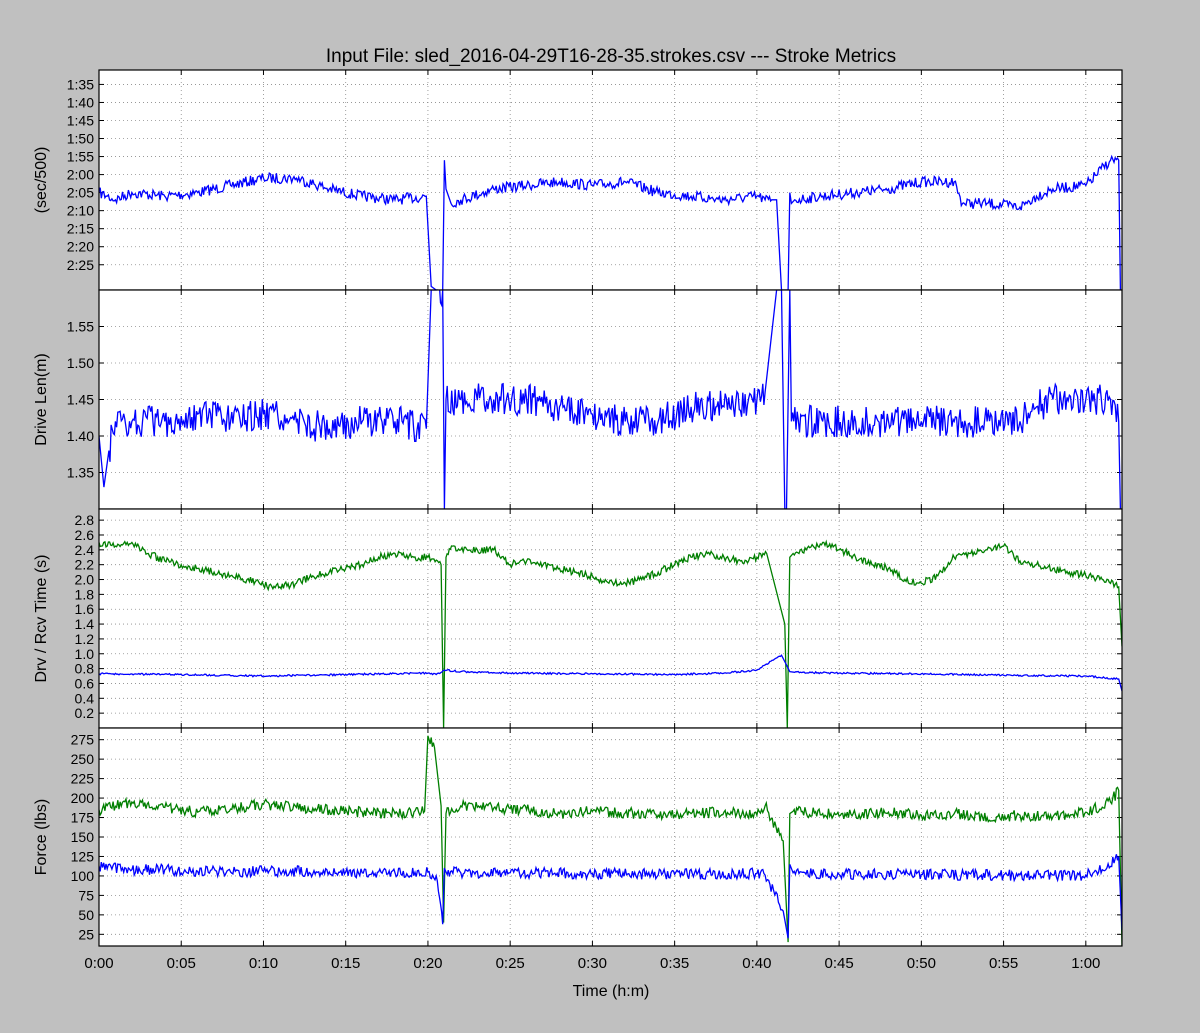 This screenshot has height=1033, width=1200. Describe the element at coordinates (85, 698) in the screenshot. I see `y-tick-label: 0.4` at that location.